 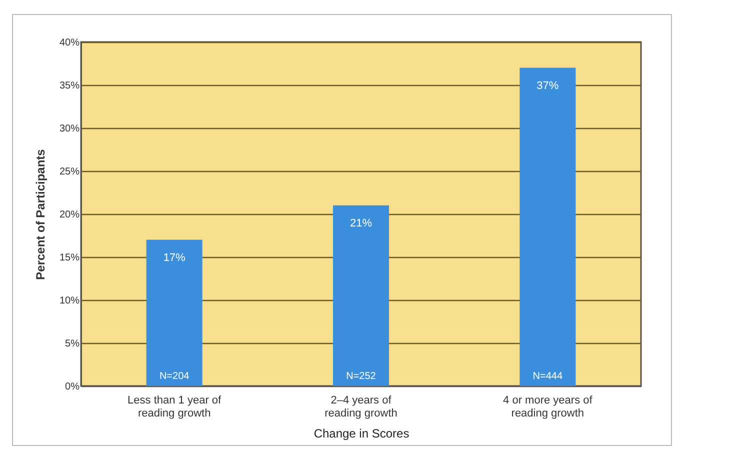 I want to click on y-tick-label: 15%, so click(x=69, y=258).